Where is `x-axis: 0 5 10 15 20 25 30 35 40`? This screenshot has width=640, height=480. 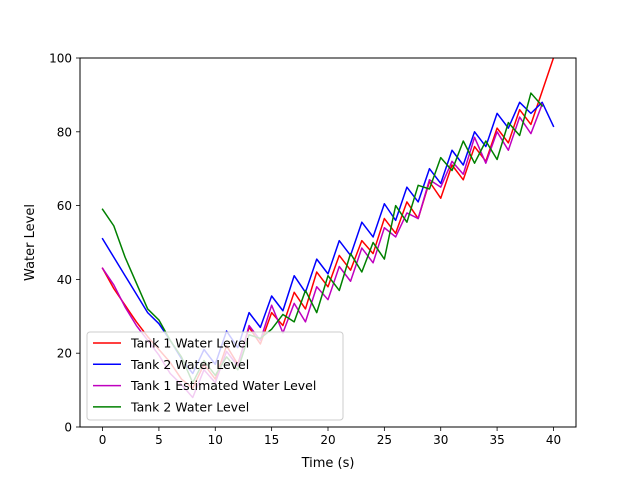
x-axis: 0 5 10 15 20 25 30 35 40 is located at coordinates (330, 437).